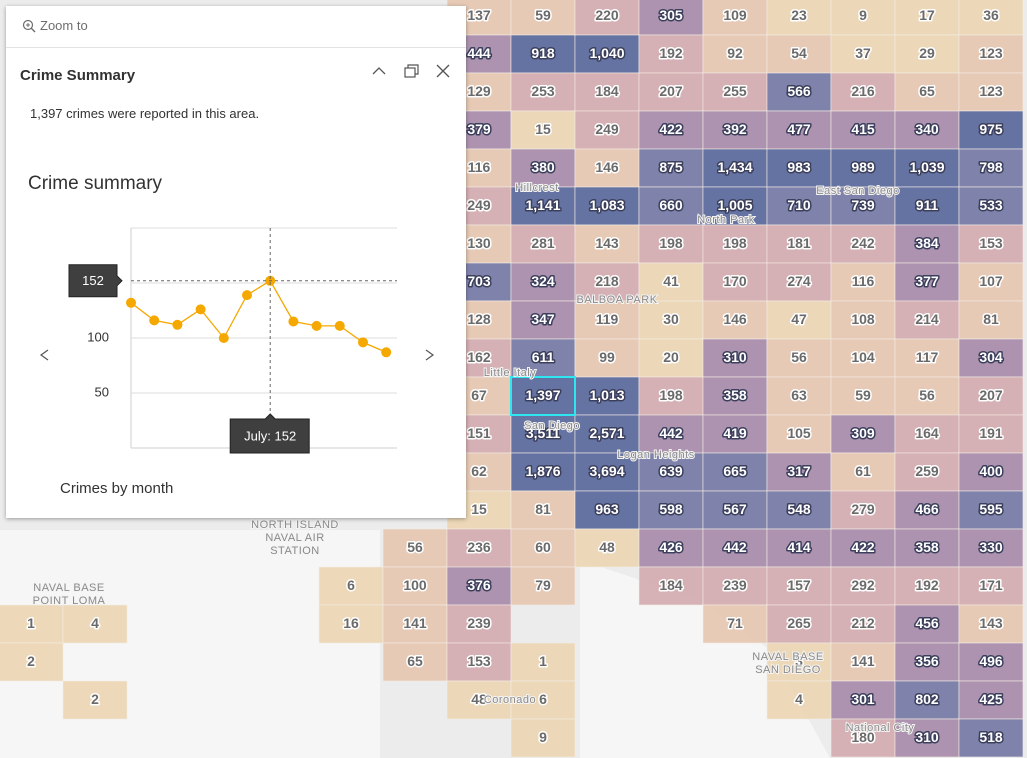 The image size is (1027, 758). I want to click on cell-label: 665, so click(735, 471).